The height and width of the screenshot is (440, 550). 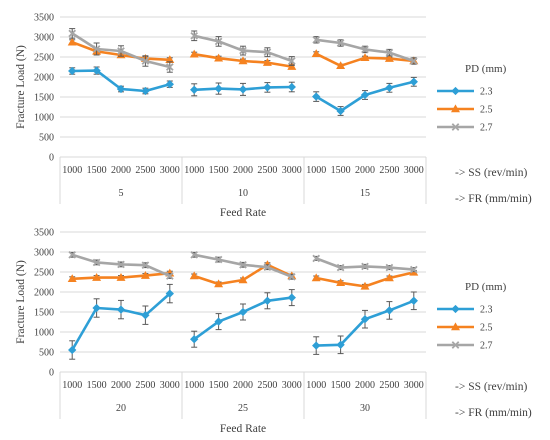 I want to click on x-group-label: 15, so click(x=365, y=193).